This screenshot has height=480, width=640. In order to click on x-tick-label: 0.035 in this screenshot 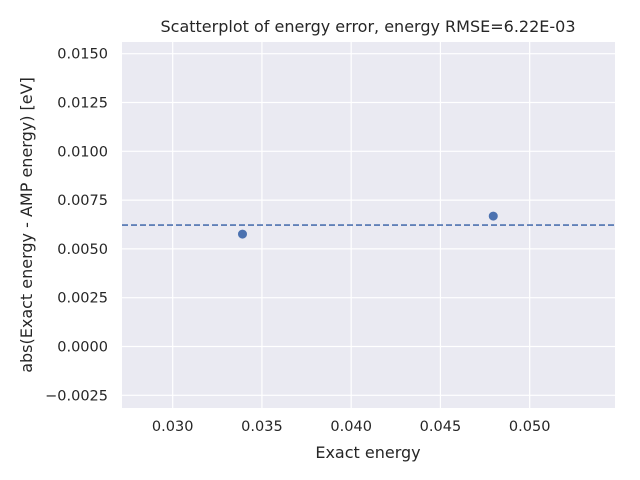, I will do `click(262, 427)`.